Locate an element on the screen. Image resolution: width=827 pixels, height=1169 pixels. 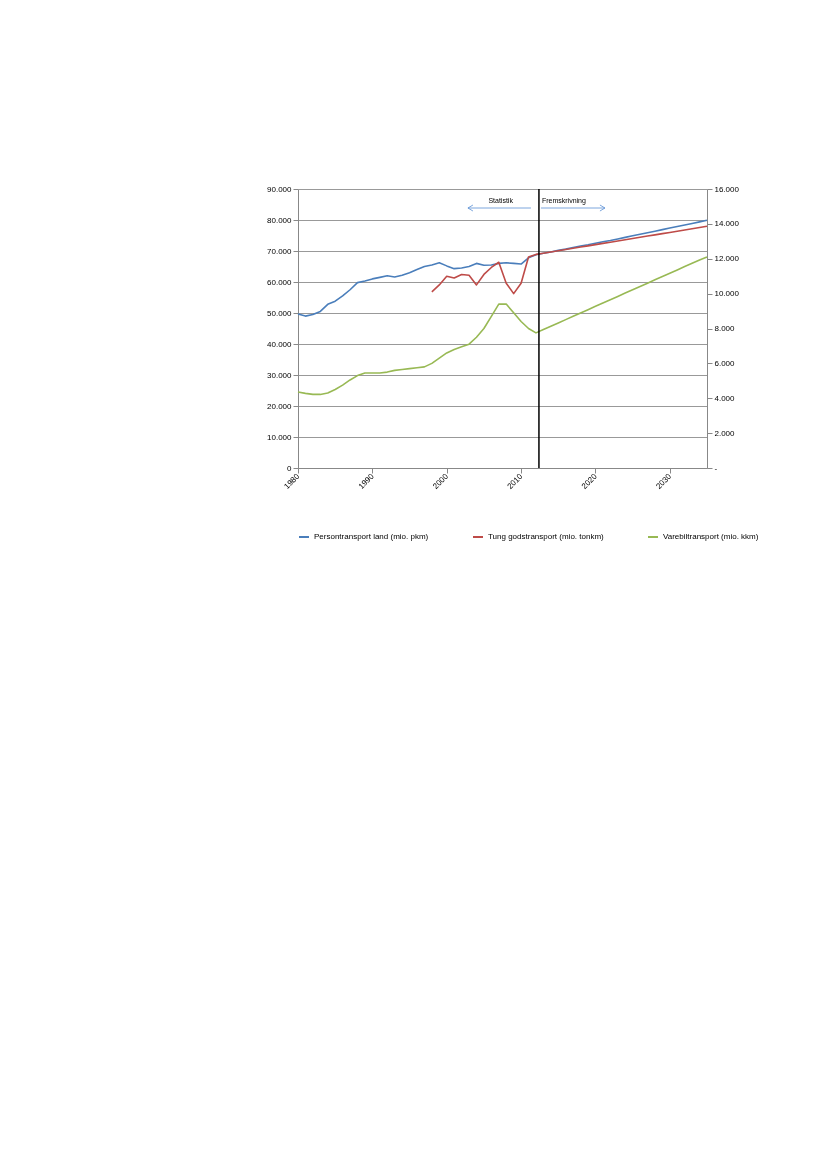
y-tick-label: 90.000 is located at coordinates (280, 189).